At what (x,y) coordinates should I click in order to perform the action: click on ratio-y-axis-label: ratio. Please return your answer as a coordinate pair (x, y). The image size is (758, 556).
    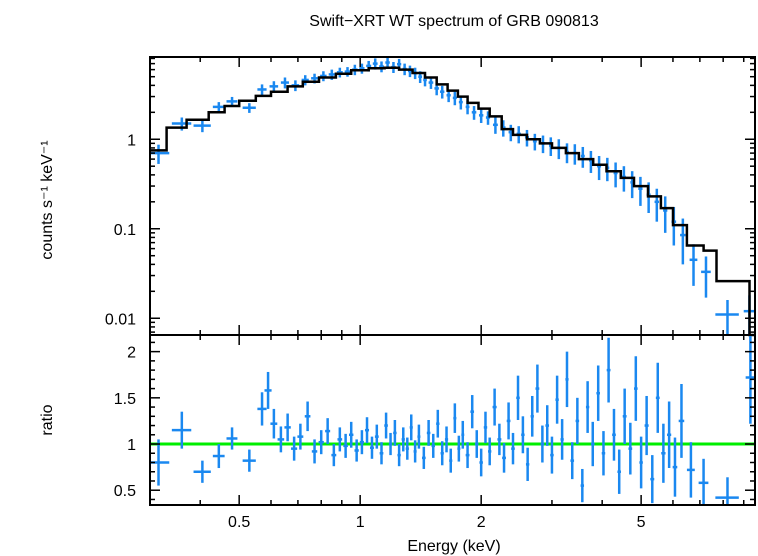
    Looking at the image, I should click on (47, 419).